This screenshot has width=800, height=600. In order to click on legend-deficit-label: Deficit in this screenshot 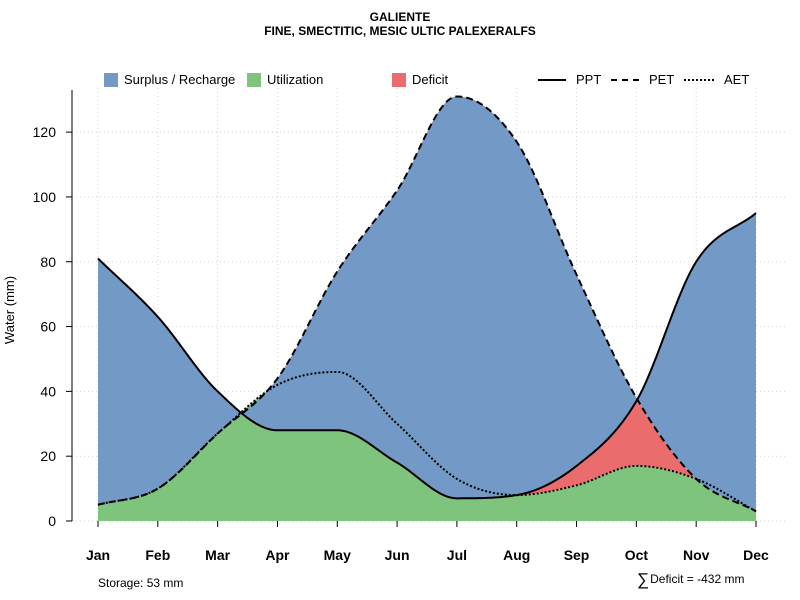, I will do `click(430, 79)`.